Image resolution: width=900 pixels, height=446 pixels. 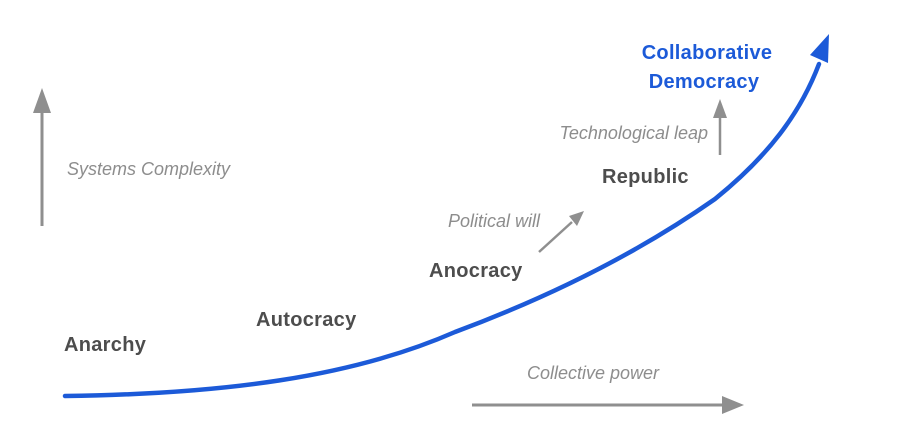 What do you see at coordinates (634, 133) in the screenshot?
I see `transition-label-technological-leap: Technological leap` at bounding box center [634, 133].